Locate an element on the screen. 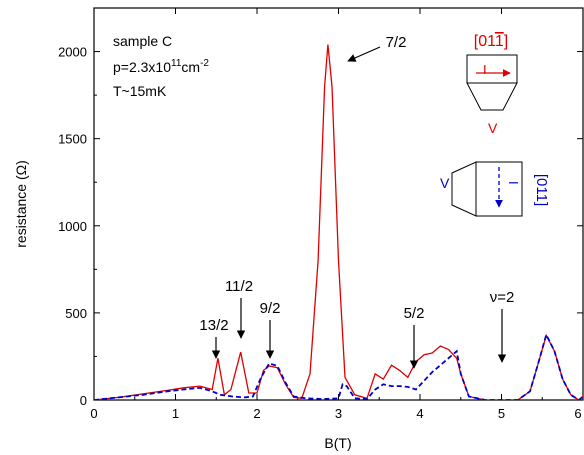  x-tick-label: 5 is located at coordinates (501, 413).